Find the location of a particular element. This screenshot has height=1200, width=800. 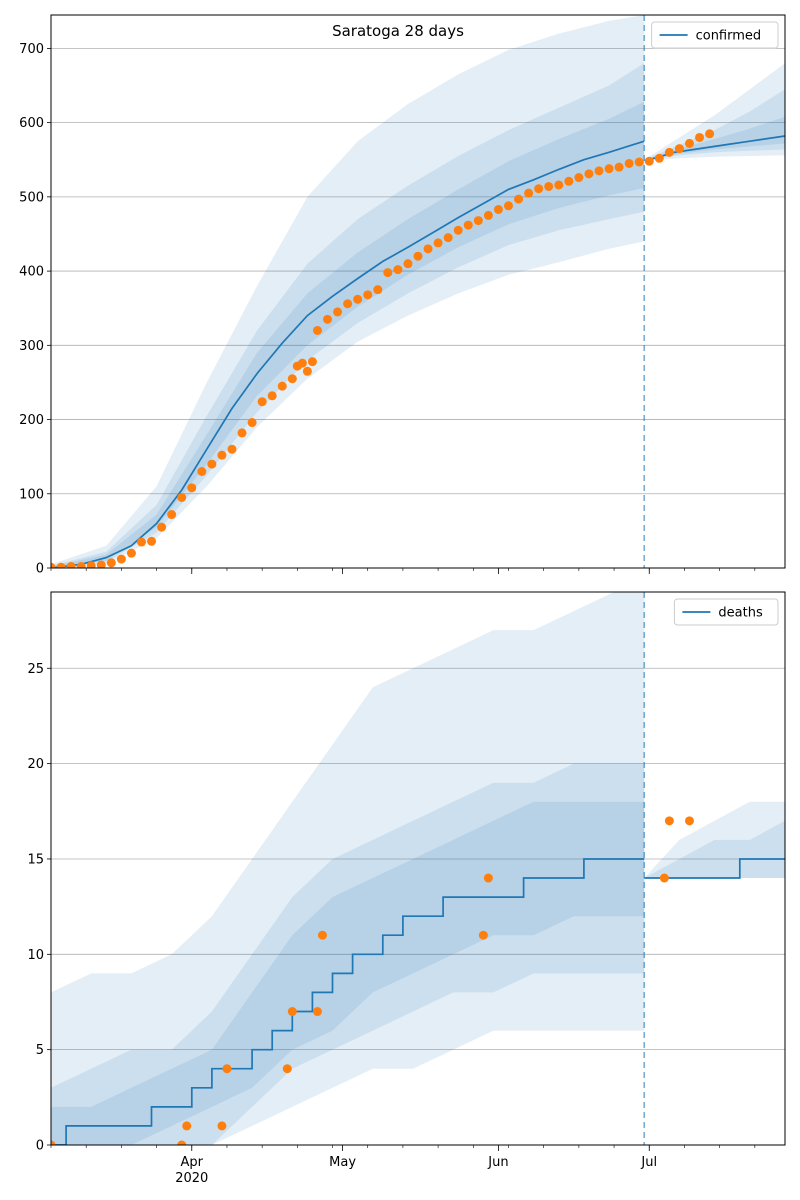

y-tick-label: 100 is located at coordinates (31, 494).